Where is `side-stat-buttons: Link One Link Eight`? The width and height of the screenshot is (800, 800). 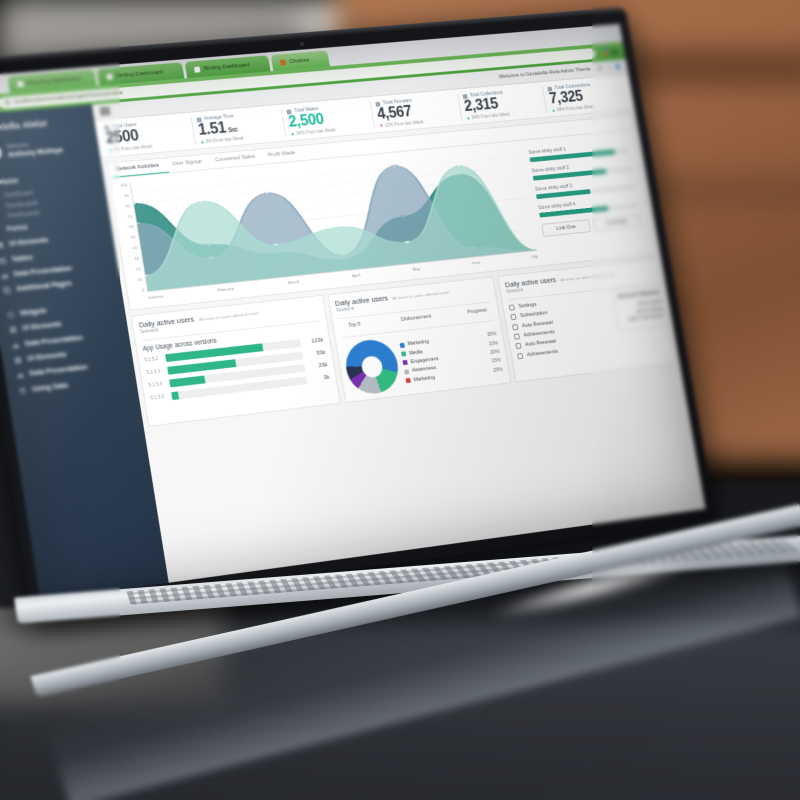 side-stat-buttons: Link One Link Eight is located at coordinates (591, 225).